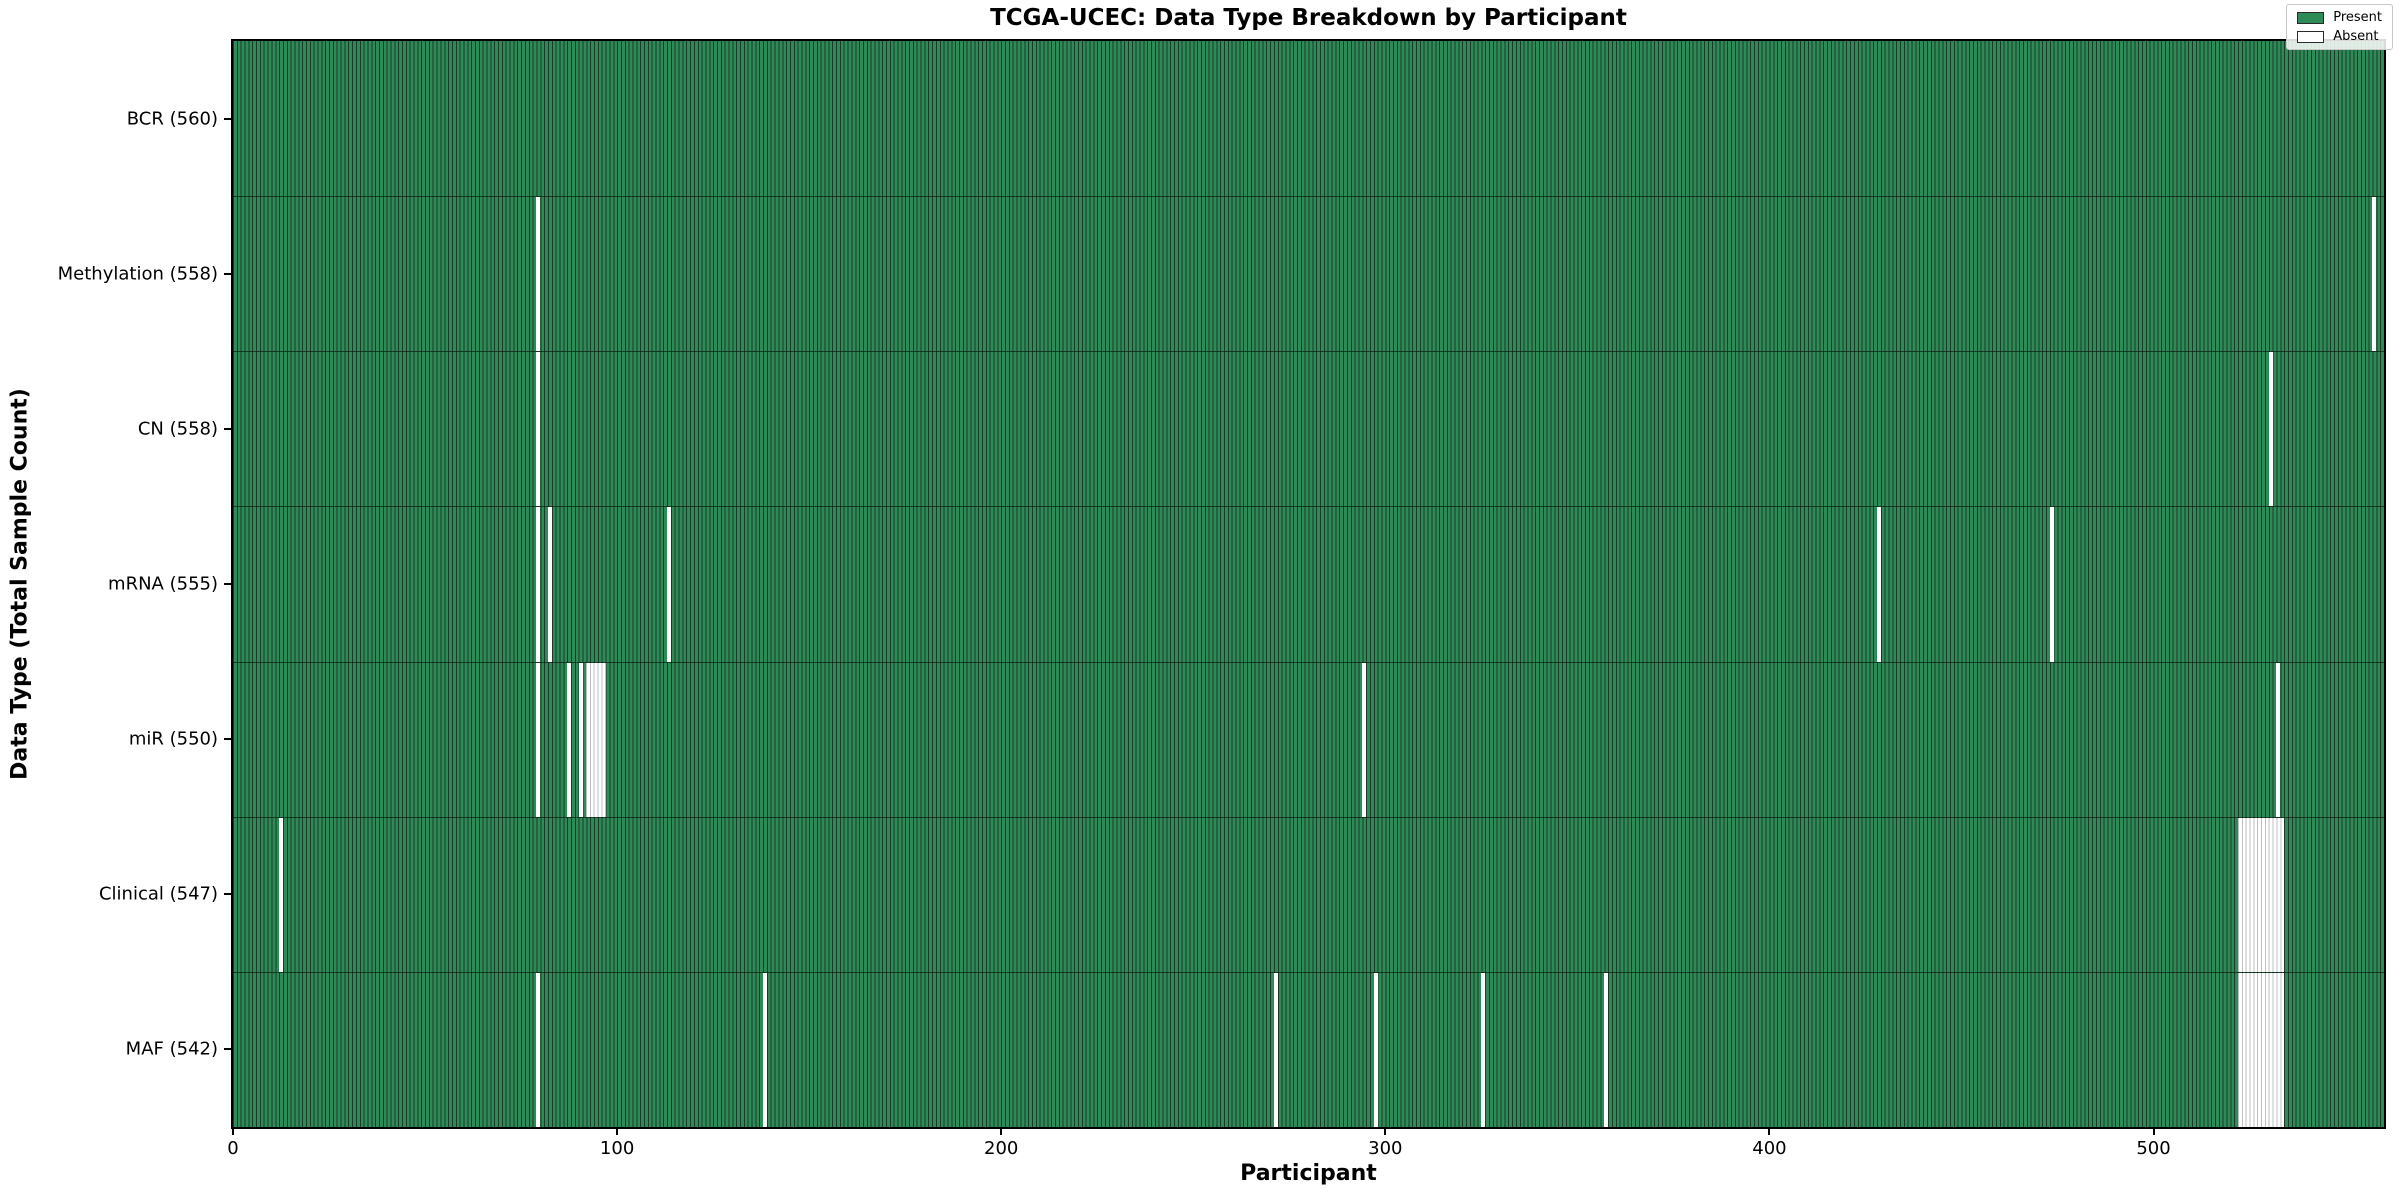 Image resolution: width=2400 pixels, height=1200 pixels. What do you see at coordinates (2339, 27) in the screenshot?
I see `legend: Present Absent` at bounding box center [2339, 27].